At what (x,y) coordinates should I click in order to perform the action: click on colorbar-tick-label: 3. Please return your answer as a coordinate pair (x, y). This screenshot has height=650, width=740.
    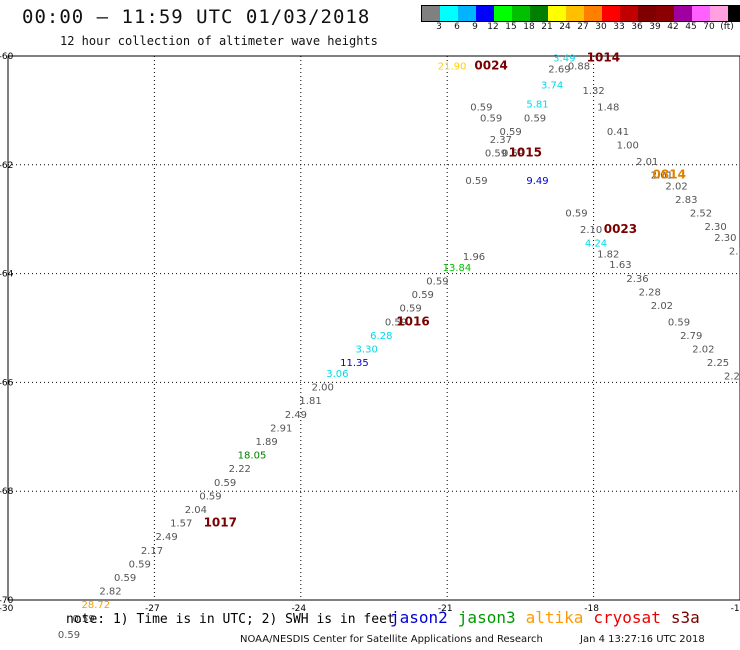
    Looking at the image, I should click on (439, 27).